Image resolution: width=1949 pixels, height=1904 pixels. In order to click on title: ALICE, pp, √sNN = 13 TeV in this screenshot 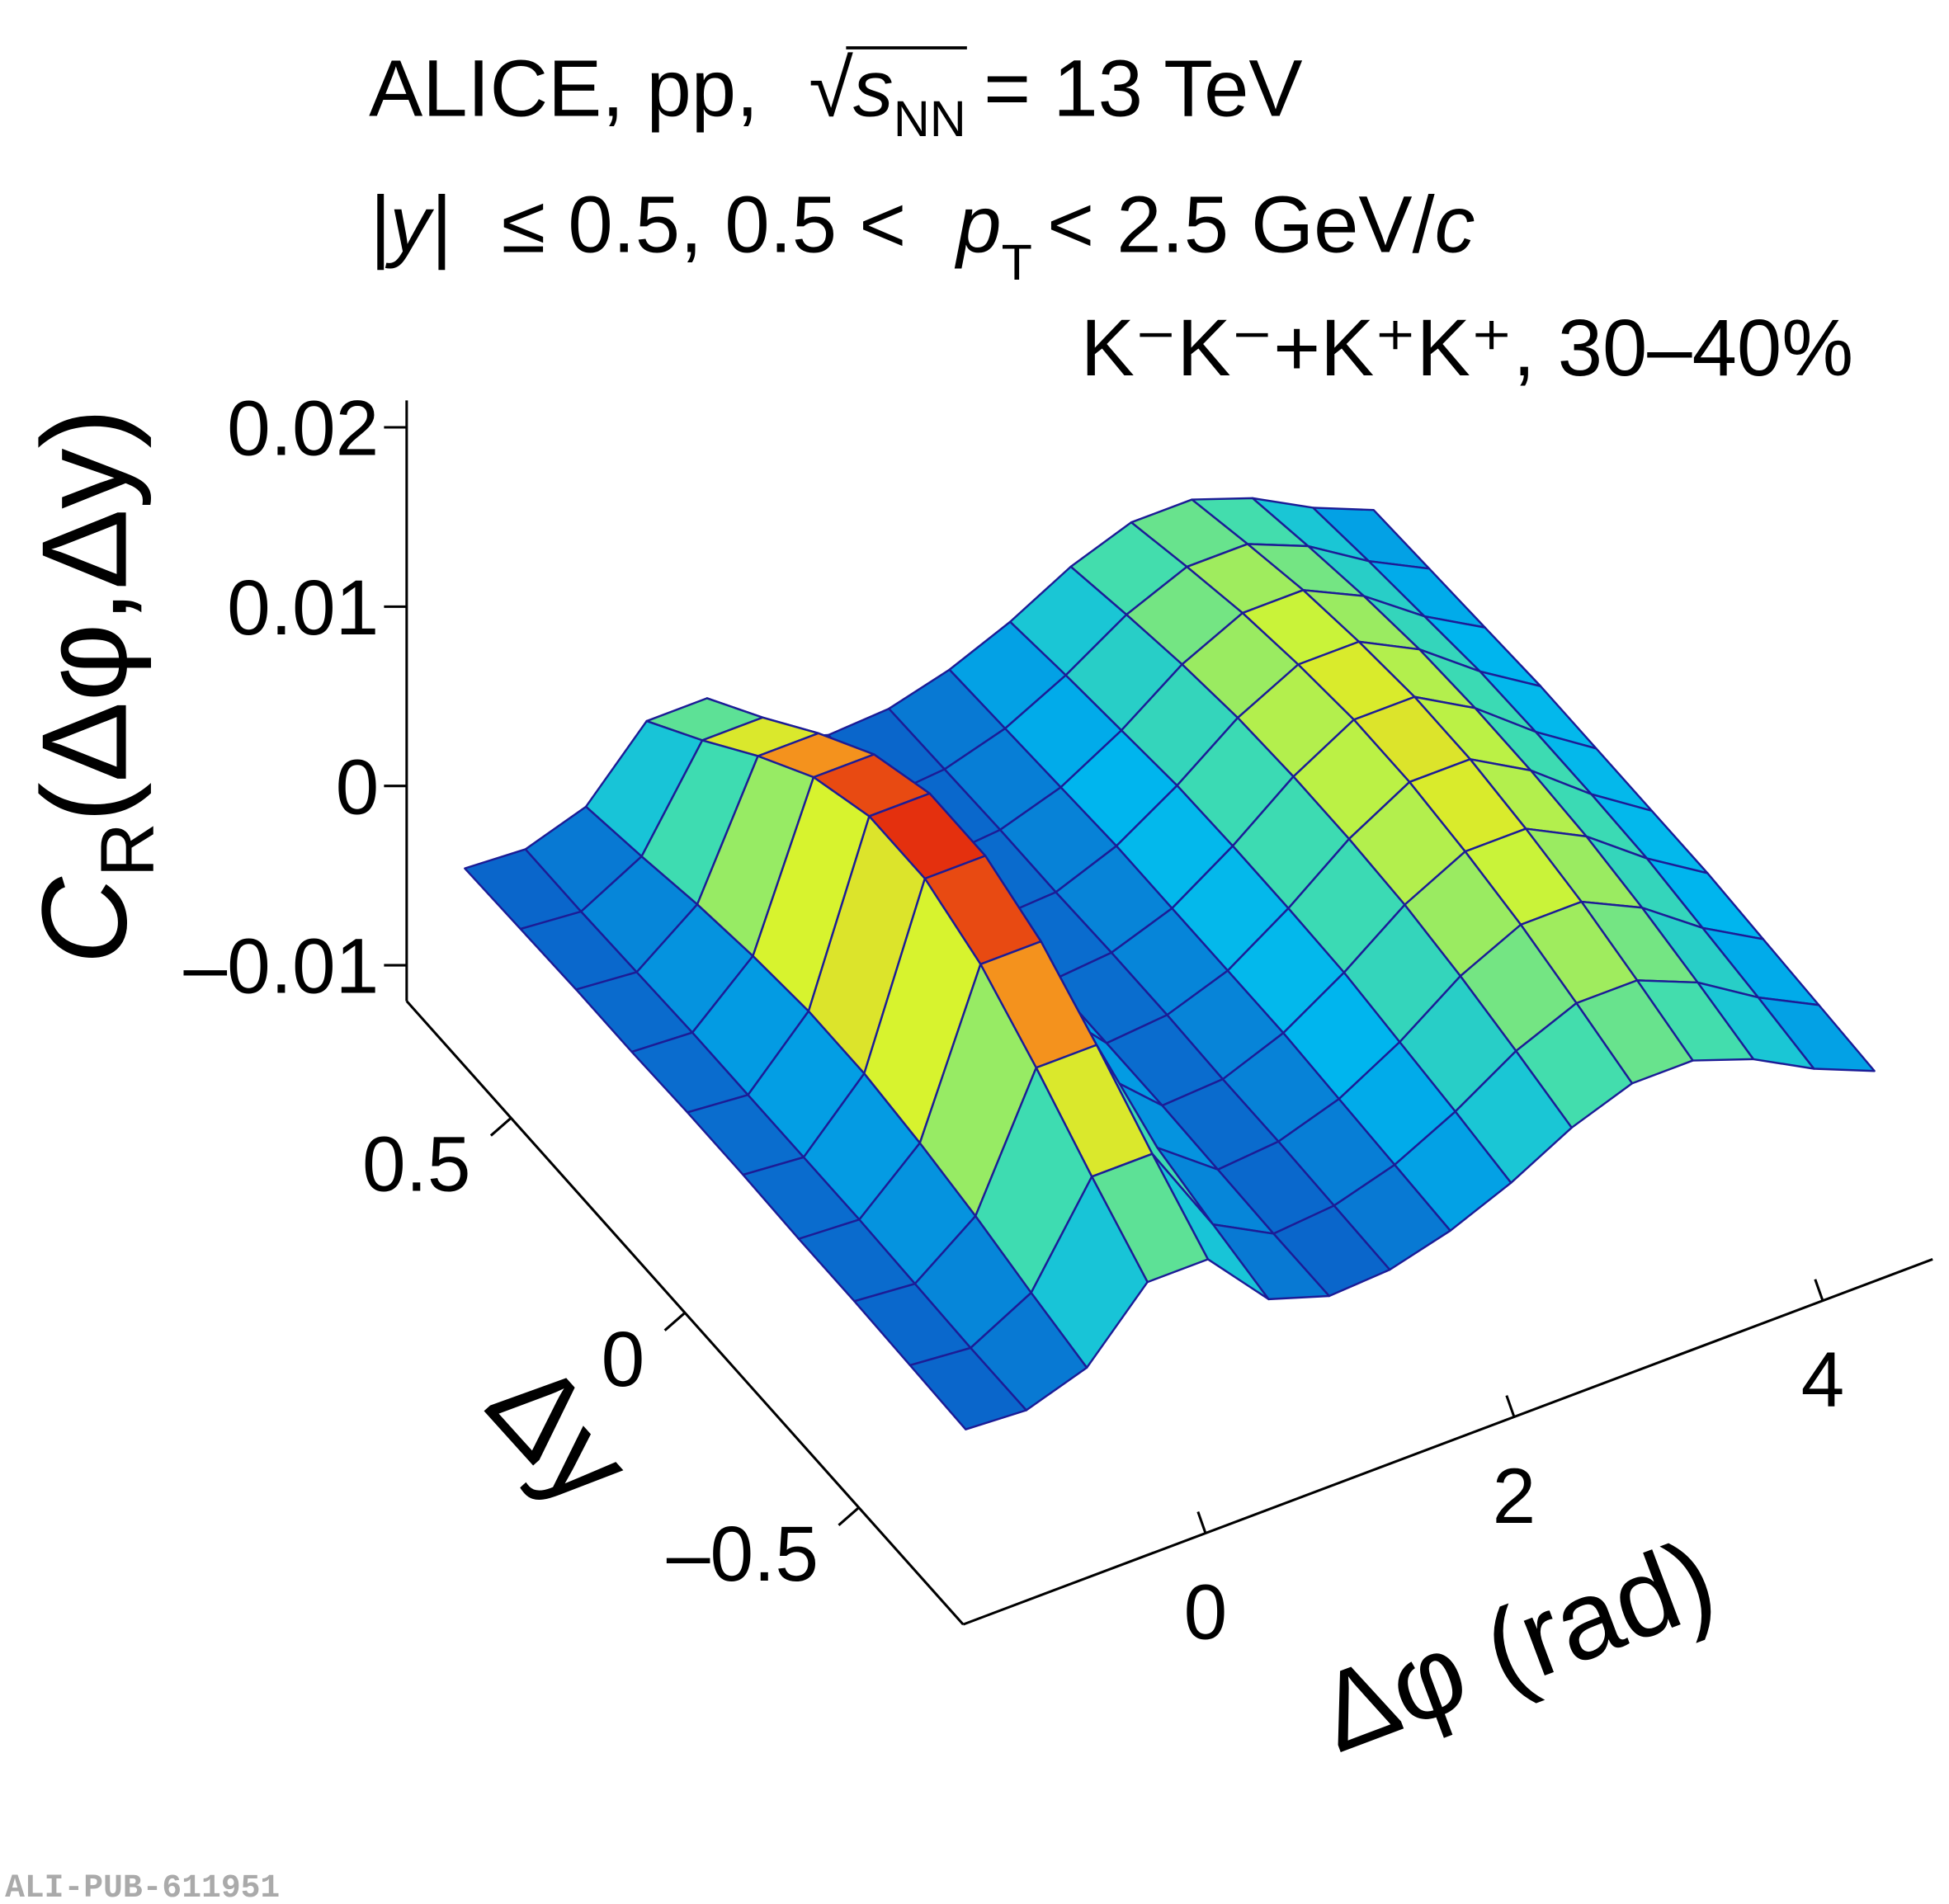, I will do `click(835, 94)`.